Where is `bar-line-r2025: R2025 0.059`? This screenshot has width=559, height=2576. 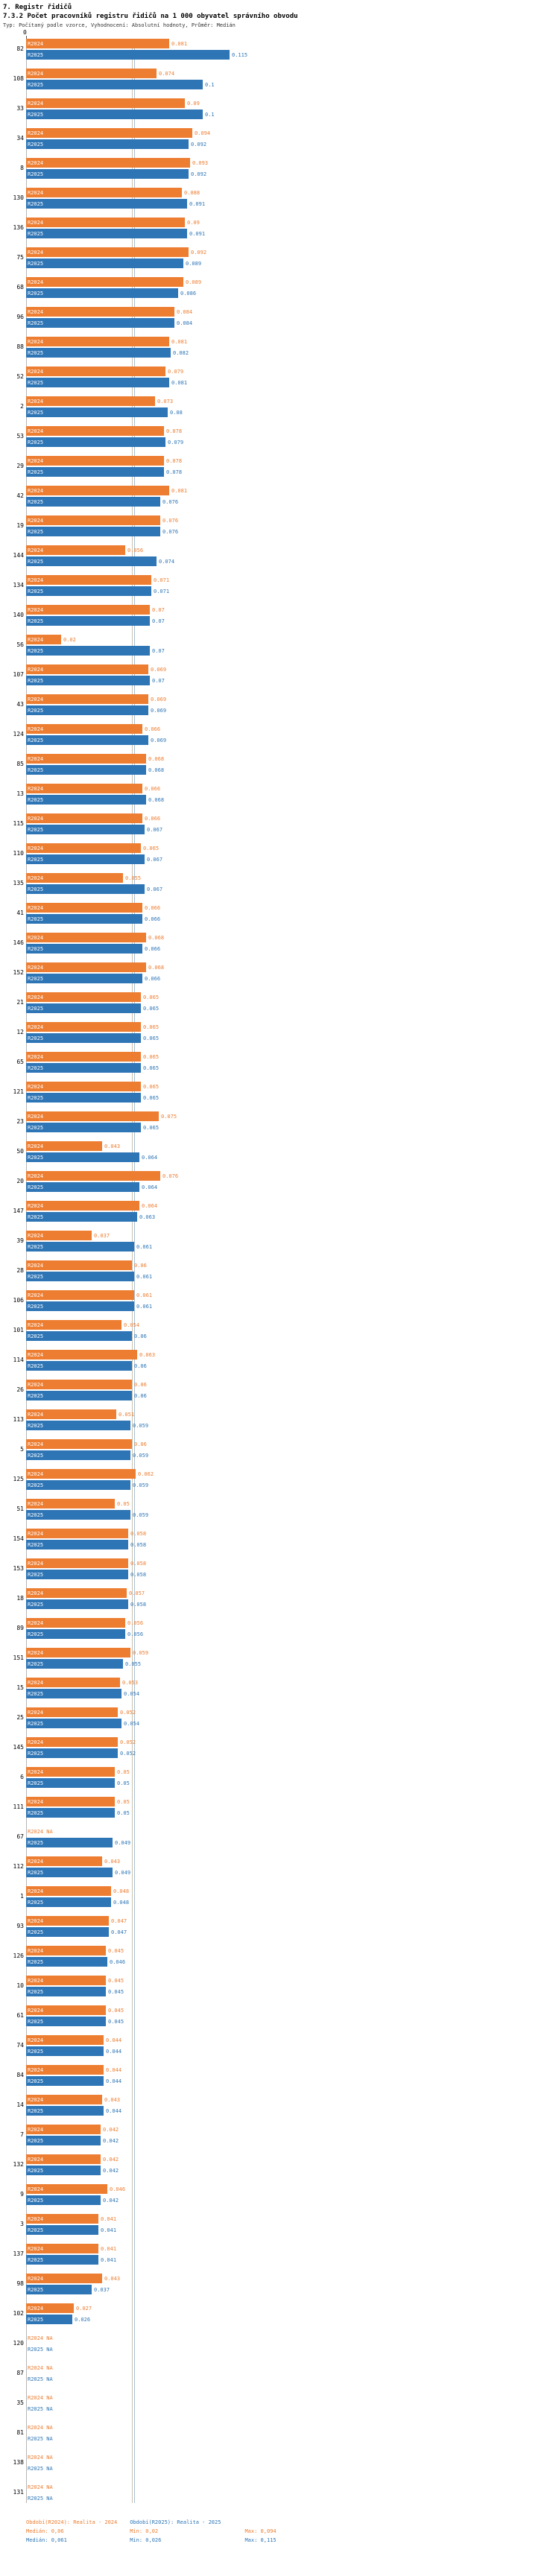 bar-line-r2025: R2025 0.059 is located at coordinates (292, 1455).